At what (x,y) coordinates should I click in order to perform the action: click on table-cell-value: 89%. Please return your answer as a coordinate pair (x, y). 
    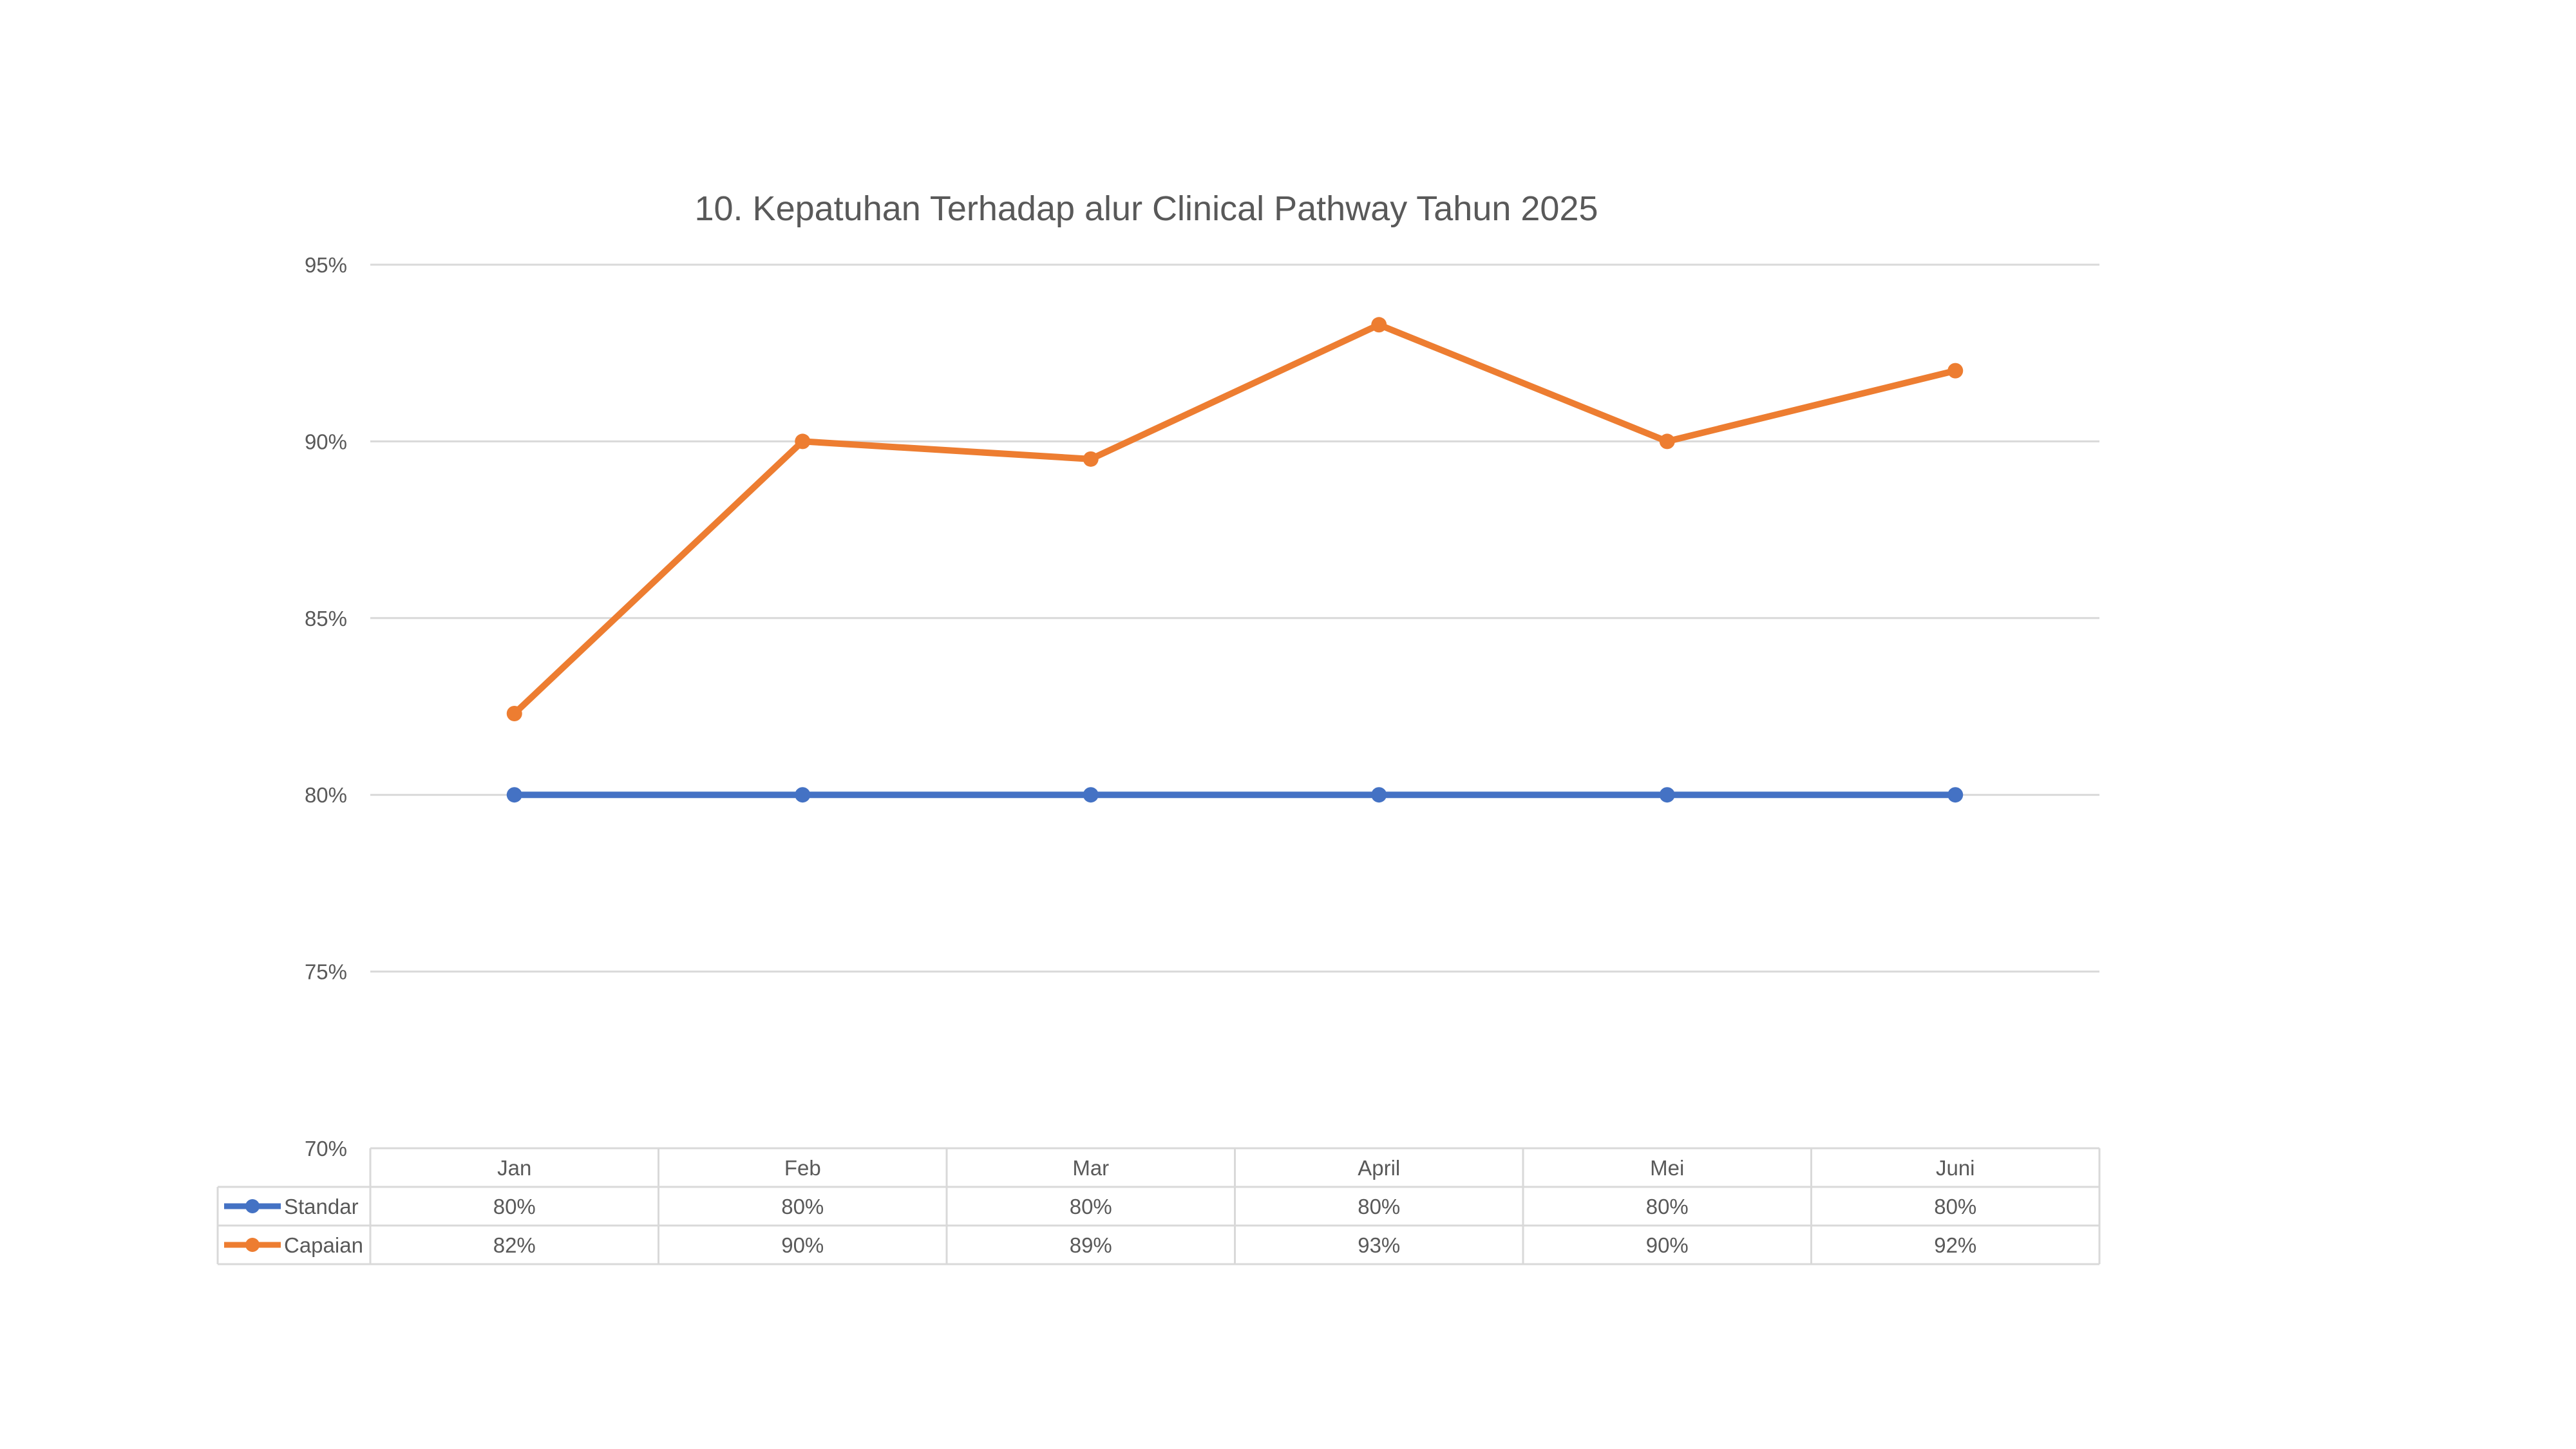
    Looking at the image, I should click on (1091, 1245).